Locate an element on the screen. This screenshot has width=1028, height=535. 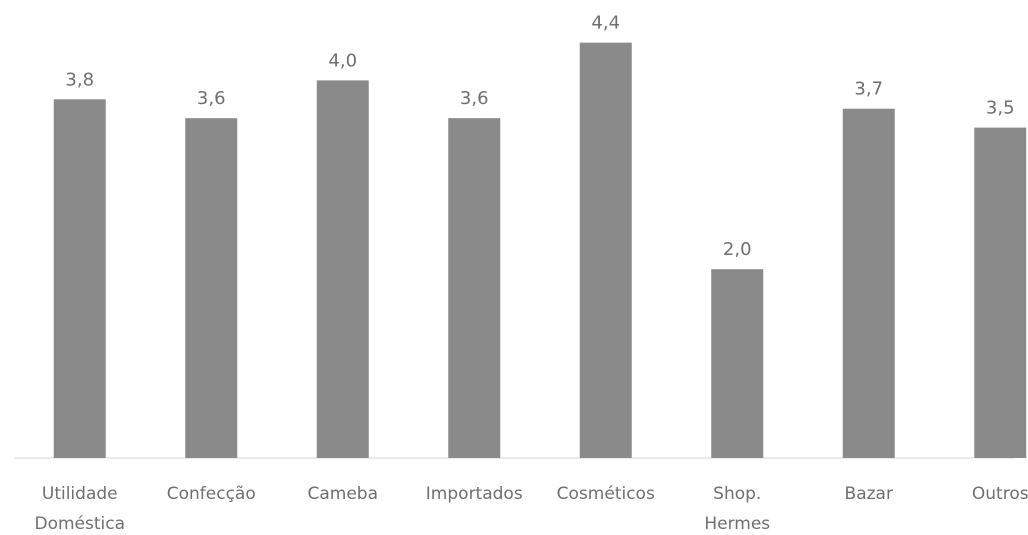
category-label-3: Importados is located at coordinates (474, 494).